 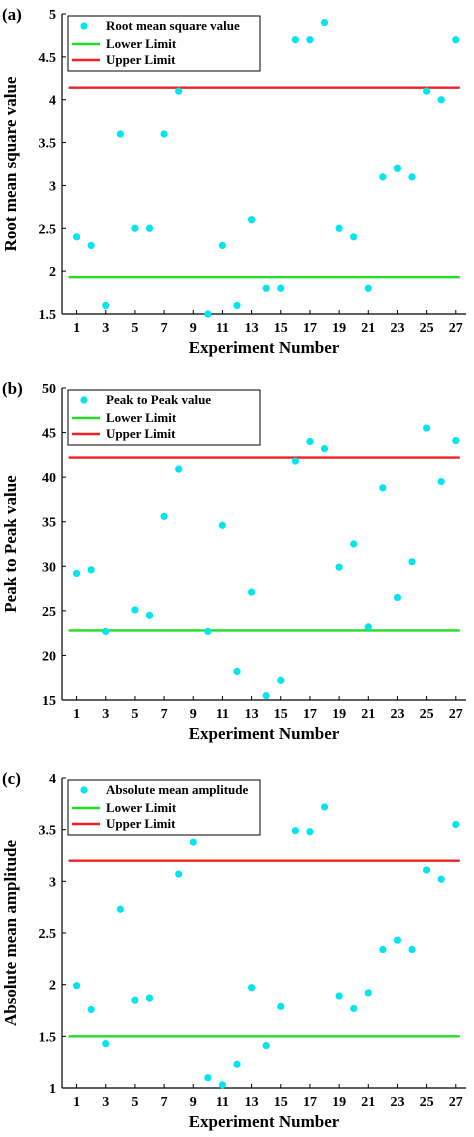 What do you see at coordinates (264, 1121) in the screenshot?
I see `x-axis-title: Experiment Number` at bounding box center [264, 1121].